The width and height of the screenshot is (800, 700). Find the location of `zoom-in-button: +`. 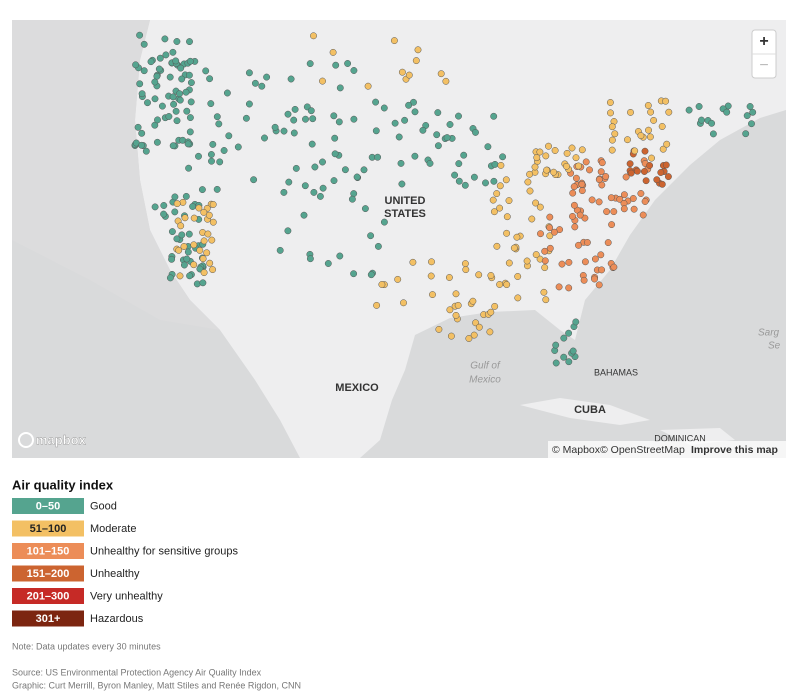

zoom-in-button: + is located at coordinates (763, 41).